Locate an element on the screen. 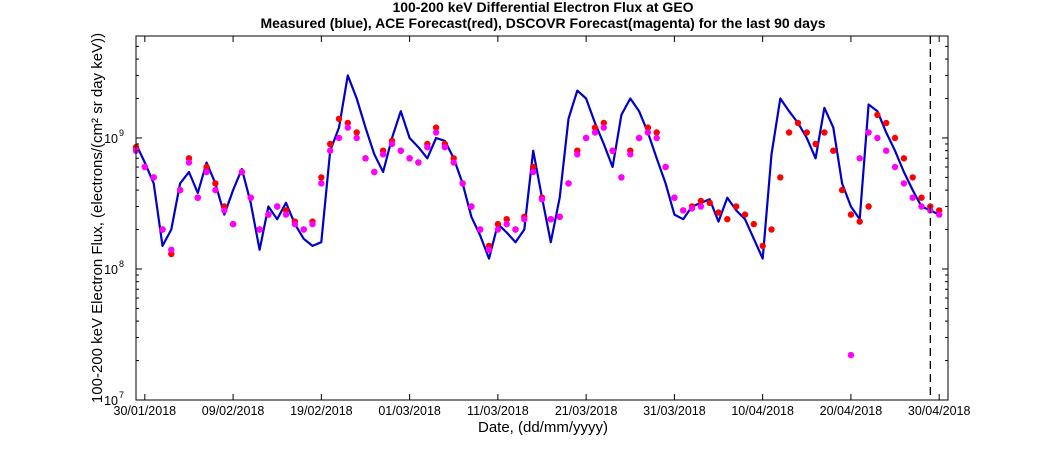  x-tick-label: 30/04/2018 is located at coordinates (939, 411).